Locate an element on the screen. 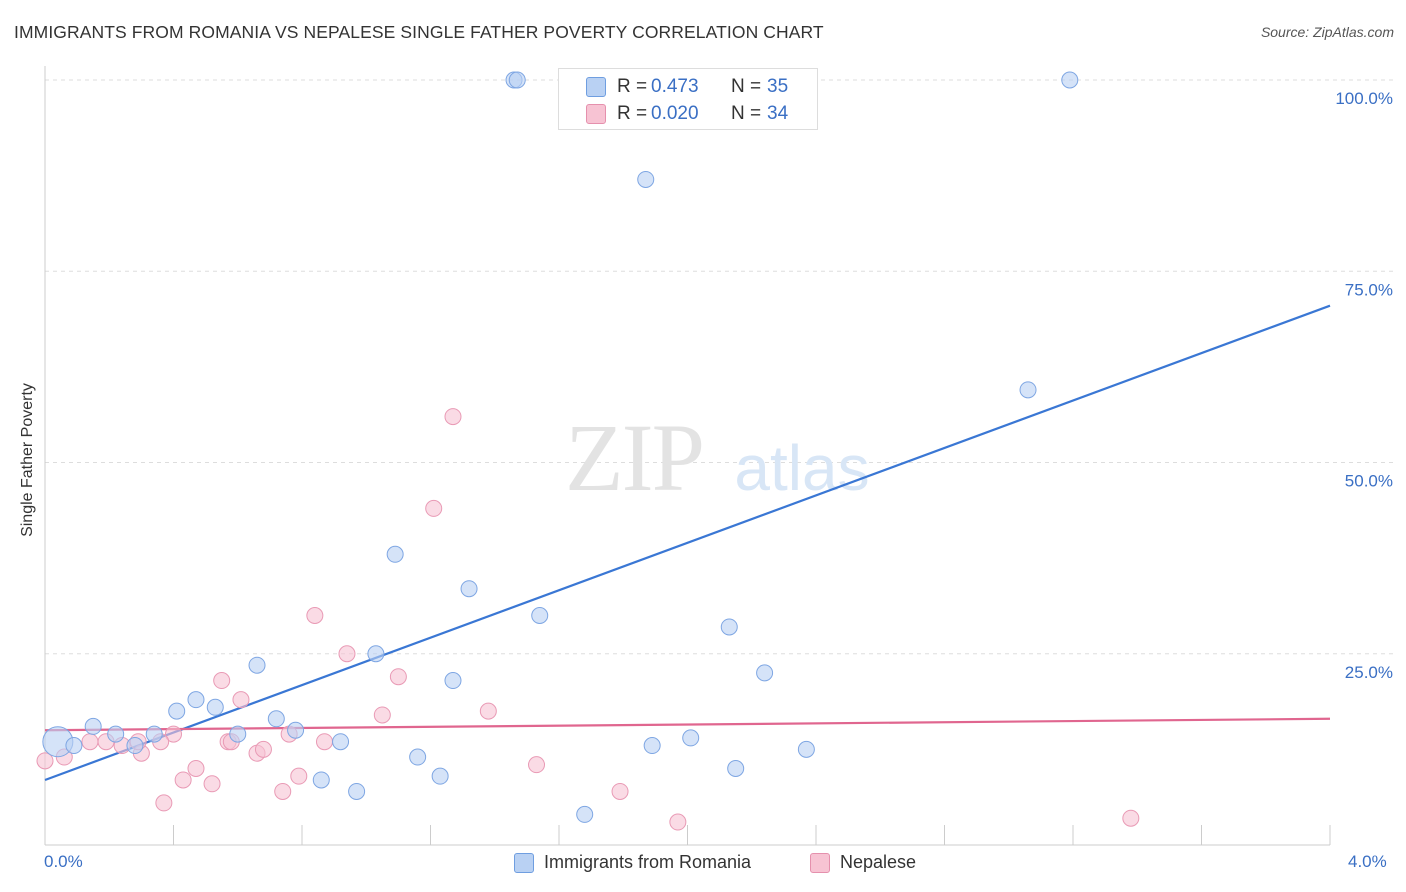 This screenshot has width=1406, height=892. y-tick-label: 50.0% is located at coordinates (1369, 481).